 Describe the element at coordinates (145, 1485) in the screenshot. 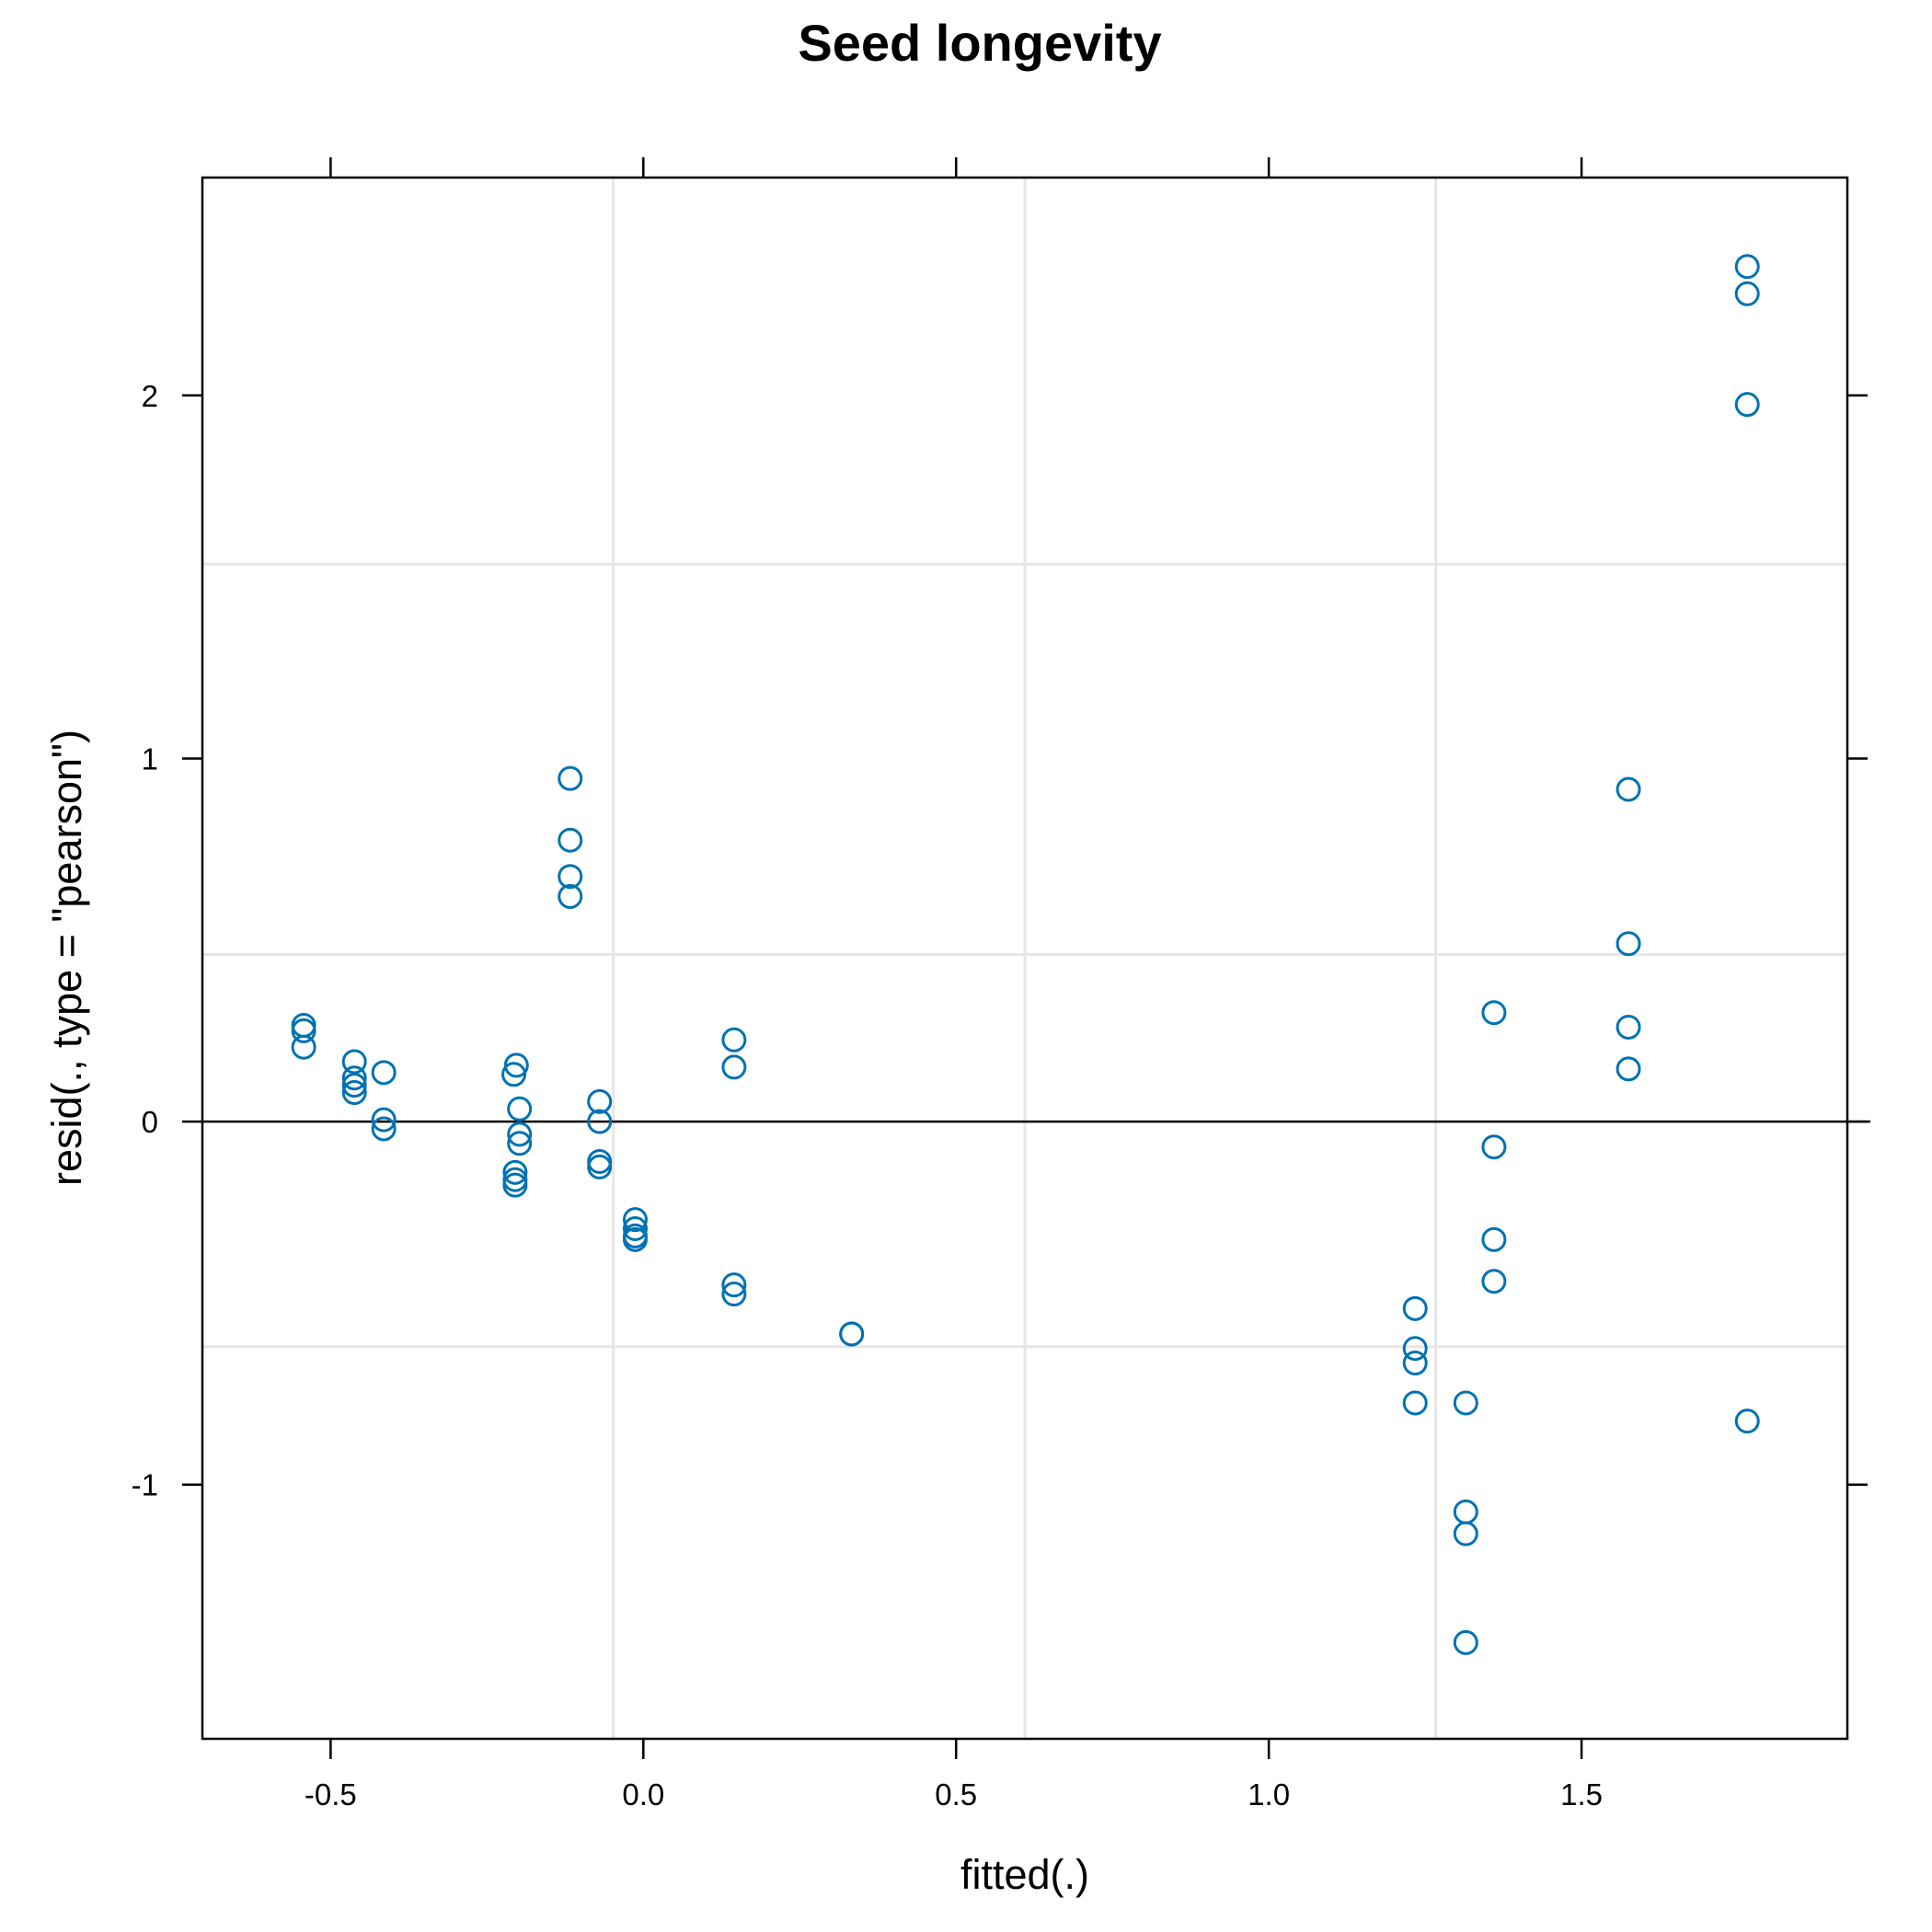

I see `y-tick-label-0: -1` at that location.